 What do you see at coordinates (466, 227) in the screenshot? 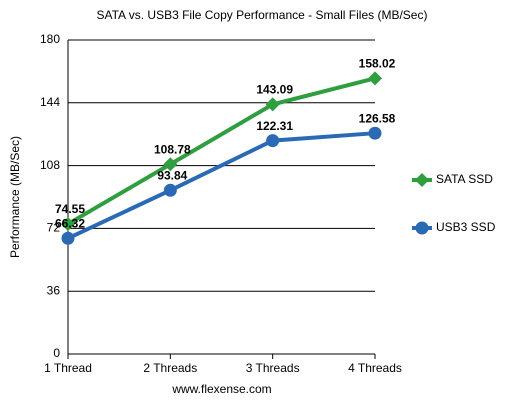
I see `legend-label: USB3 SSD` at bounding box center [466, 227].